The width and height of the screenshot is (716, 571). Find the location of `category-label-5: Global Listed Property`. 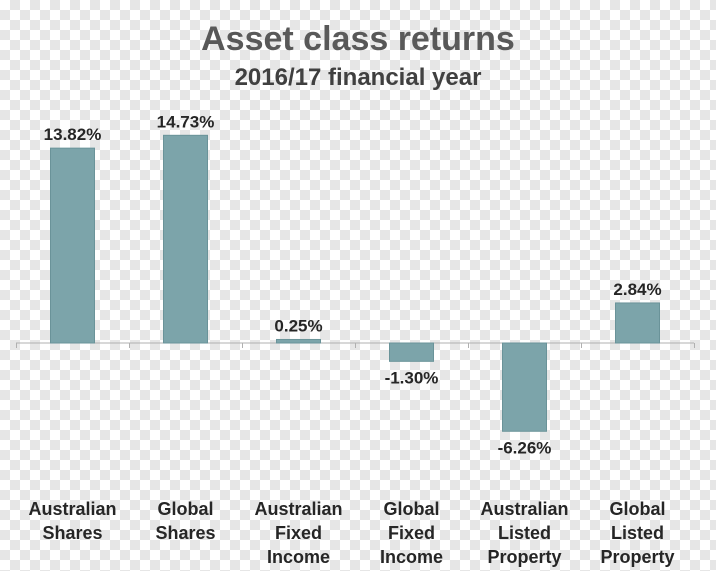

category-label-5: Global Listed Property is located at coordinates (637, 533).